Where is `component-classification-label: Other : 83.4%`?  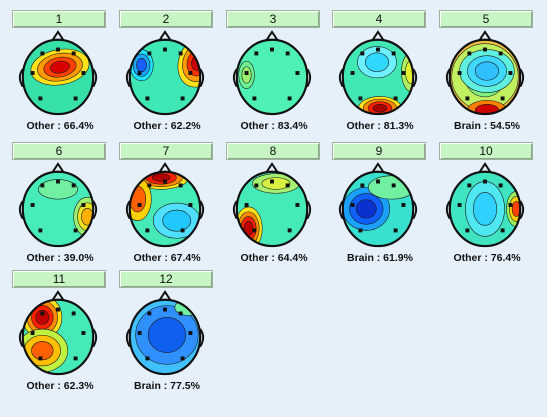
component-classification-label: Other : 83.4% is located at coordinates (274, 126).